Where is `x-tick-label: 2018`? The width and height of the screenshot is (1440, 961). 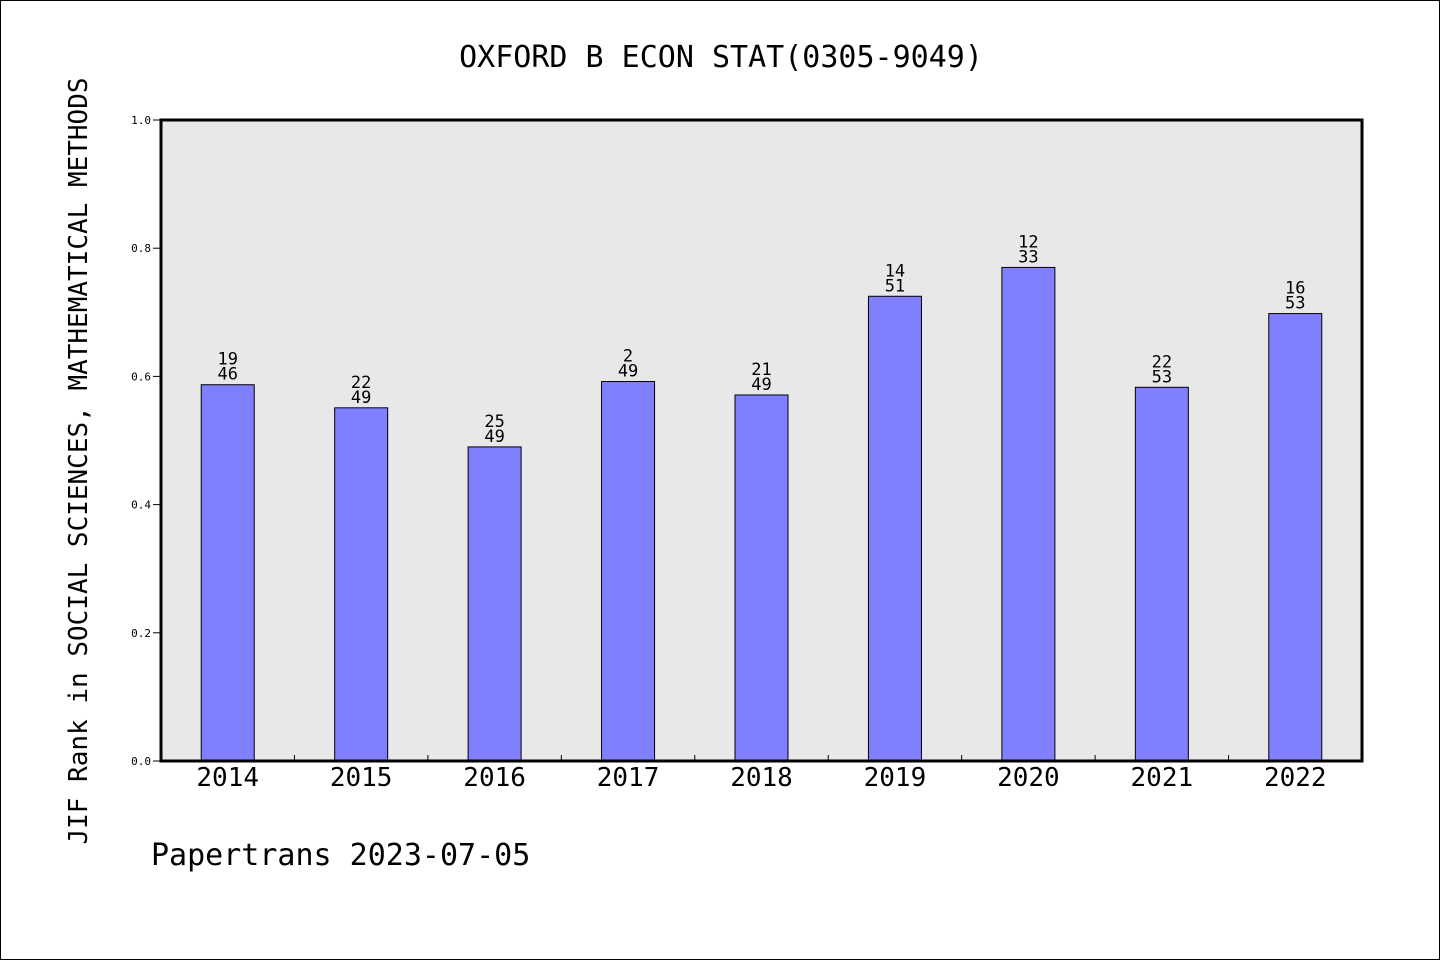
x-tick-label: 2018 is located at coordinates (761, 778).